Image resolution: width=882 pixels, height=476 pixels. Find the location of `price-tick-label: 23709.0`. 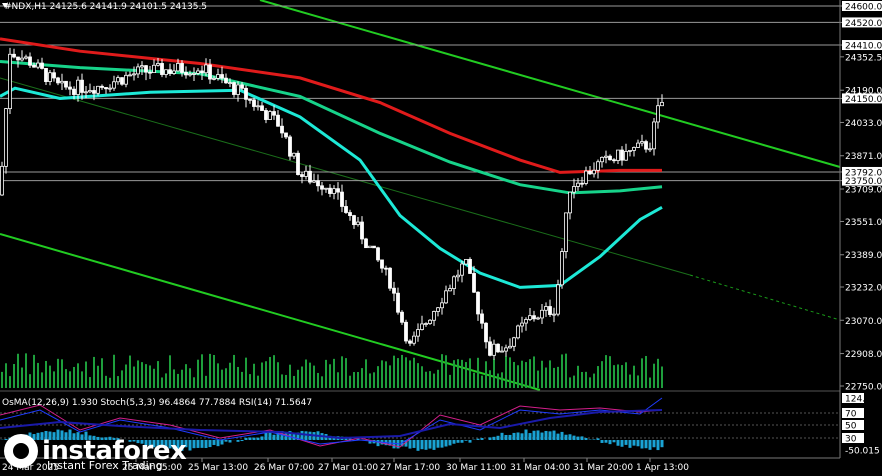

price-tick-label: 23709.0 is located at coordinates (863, 191).